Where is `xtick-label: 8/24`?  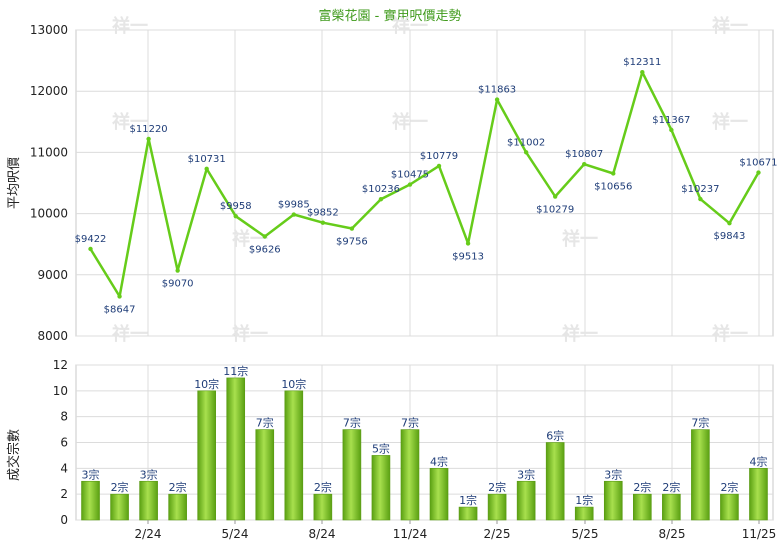
xtick-label: 8/24 is located at coordinates (322, 534).